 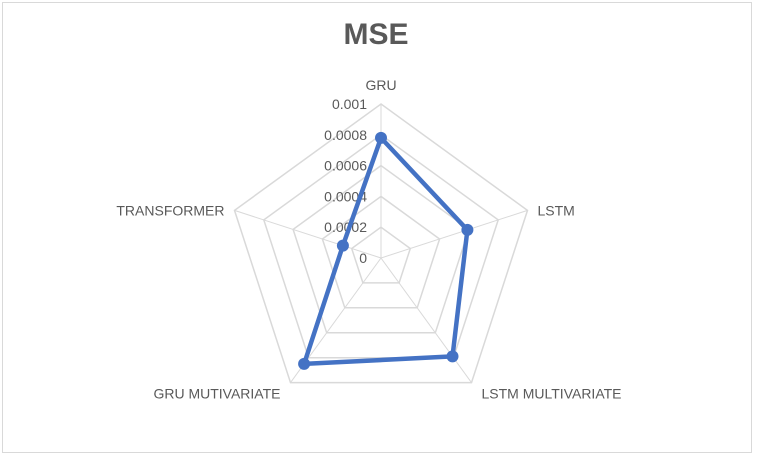 What do you see at coordinates (552, 394) in the screenshot?
I see `axis-label-lstm-multivariate: LSTM MULTIVARIATE` at bounding box center [552, 394].